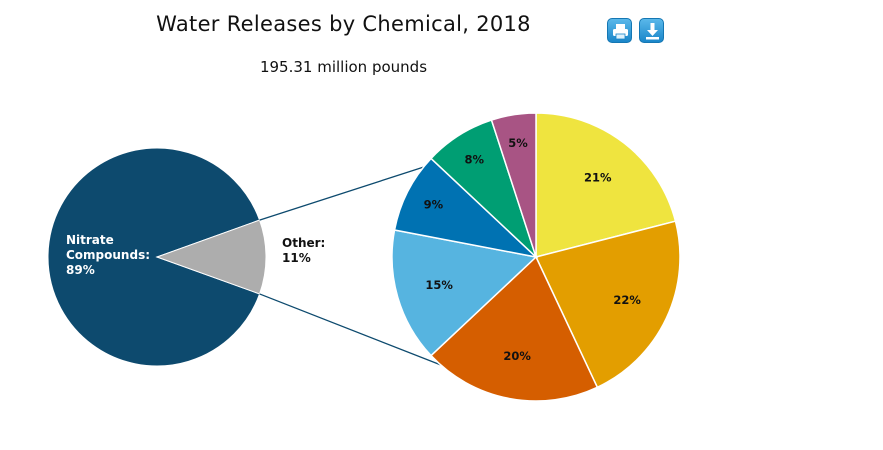 This screenshot has width=883, height=450. Describe the element at coordinates (211, 257) in the screenshot. I see `pie-slice-other` at that location.